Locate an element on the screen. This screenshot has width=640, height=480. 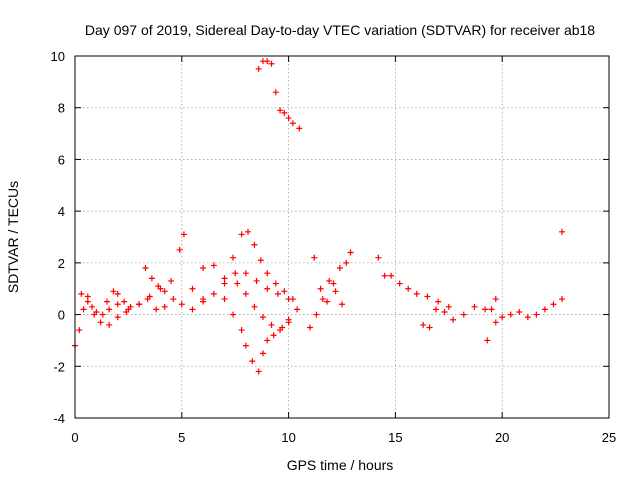
x-tick-labels: 0 5 10 15 20 25 is located at coordinates (343, 437).